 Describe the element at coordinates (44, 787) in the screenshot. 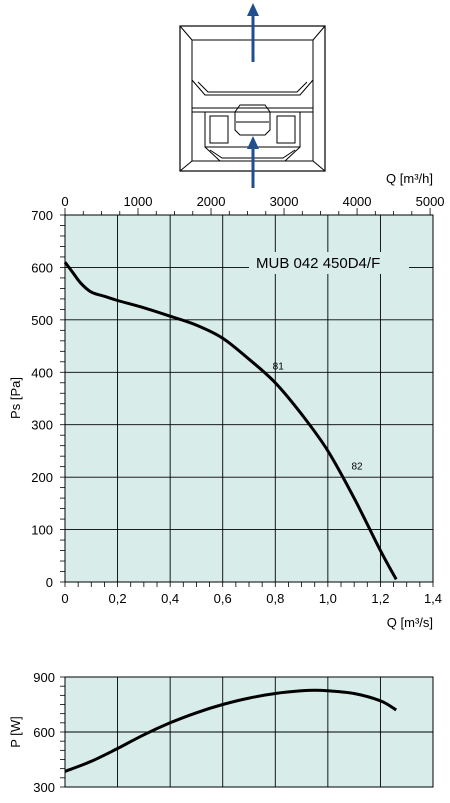

I see `power-y-tick-label: 300` at that location.